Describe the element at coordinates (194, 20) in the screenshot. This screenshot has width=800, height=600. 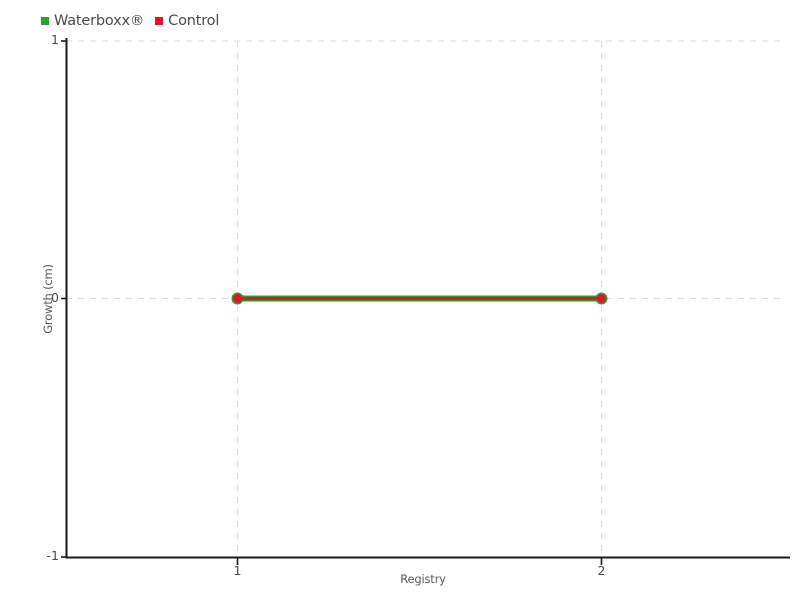
I see `legend-label-control: Control` at that location.